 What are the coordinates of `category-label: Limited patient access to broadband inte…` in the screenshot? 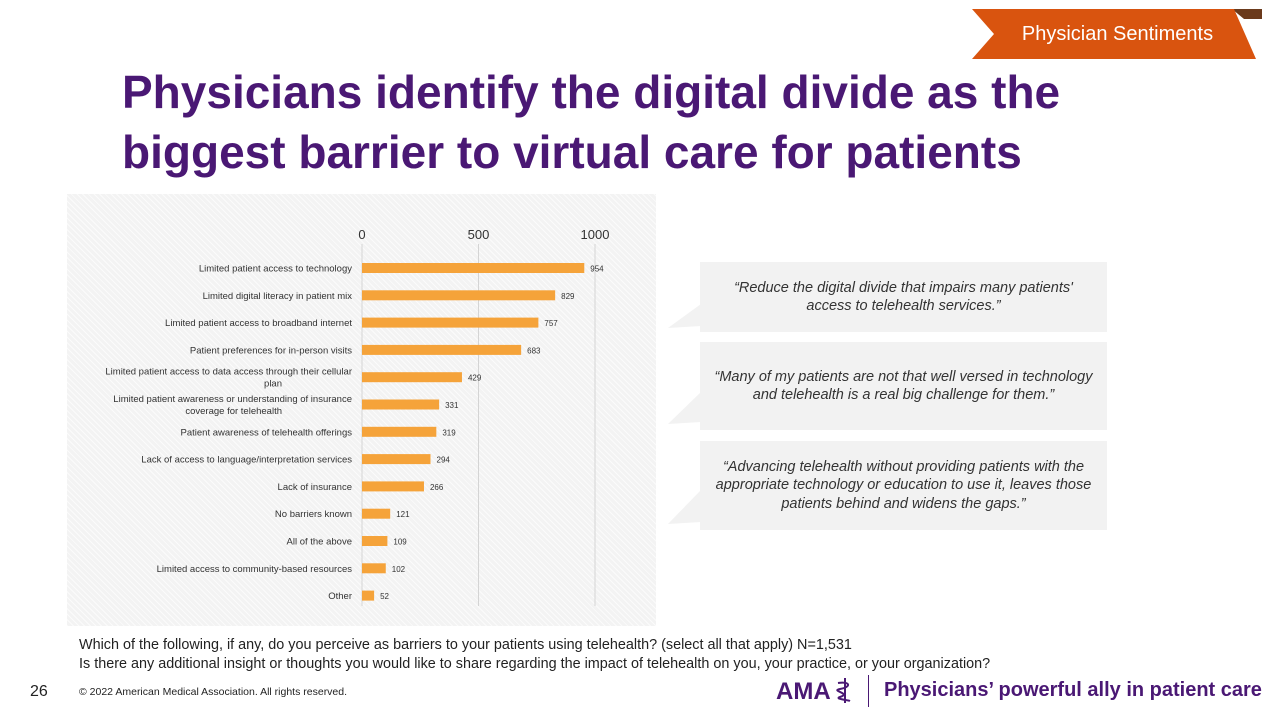 It's located at (258, 323).